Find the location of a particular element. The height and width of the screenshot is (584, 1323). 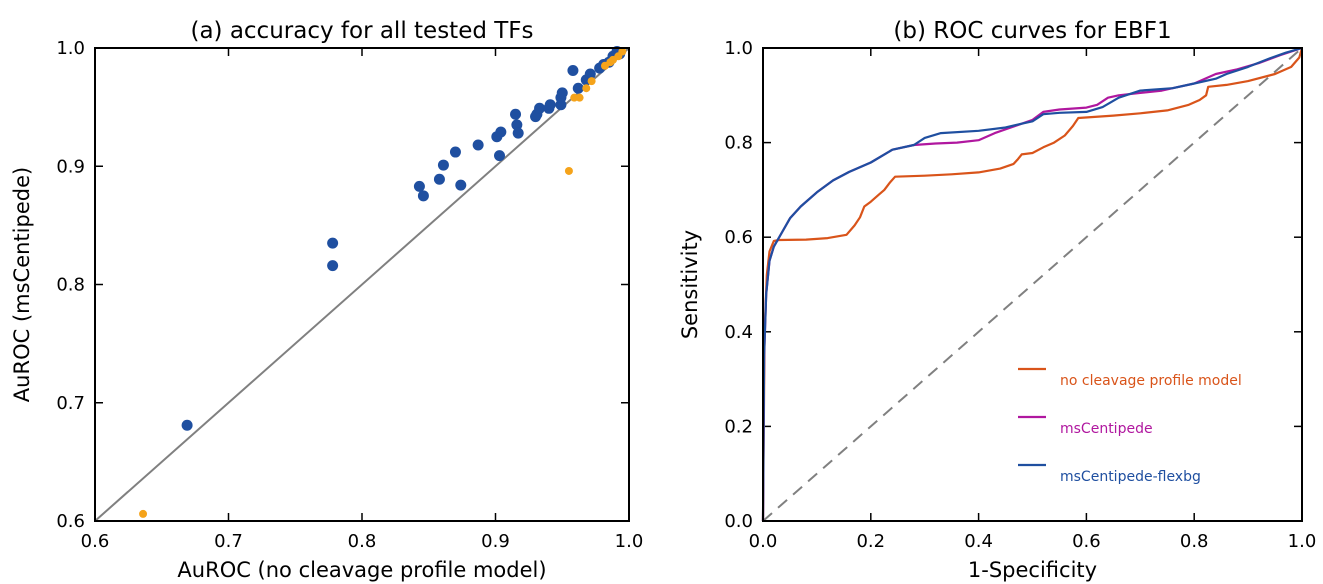

legend-label: no cleavage profile model is located at coordinates (1151, 381).